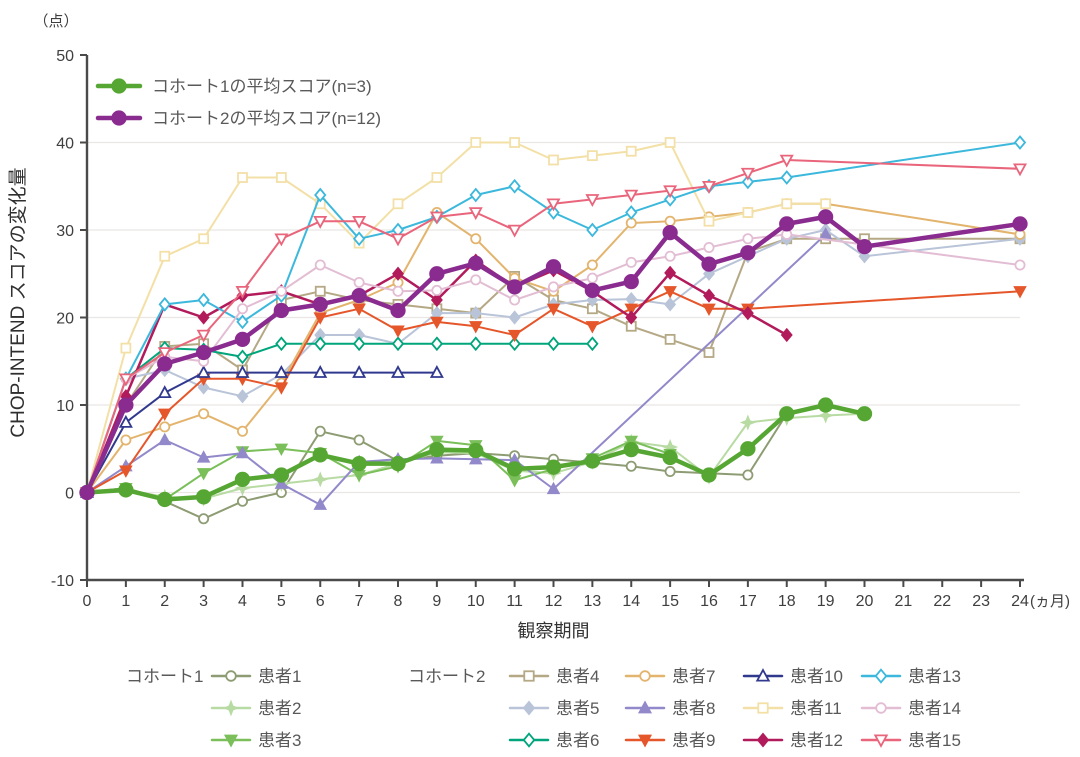  I want to click on x-tick-label: 21, so click(903, 601).